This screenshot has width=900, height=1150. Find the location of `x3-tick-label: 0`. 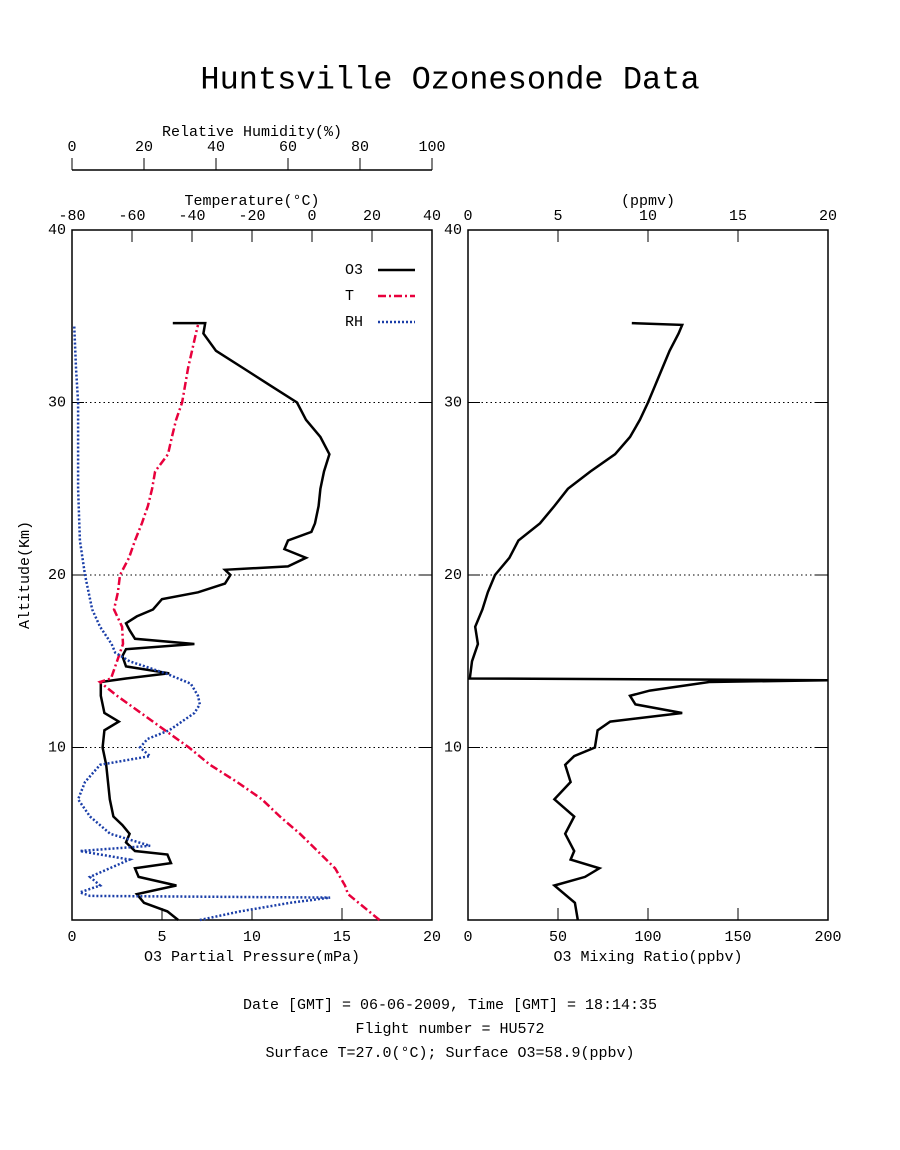

x3-tick-label: 0 is located at coordinates (71, 147).